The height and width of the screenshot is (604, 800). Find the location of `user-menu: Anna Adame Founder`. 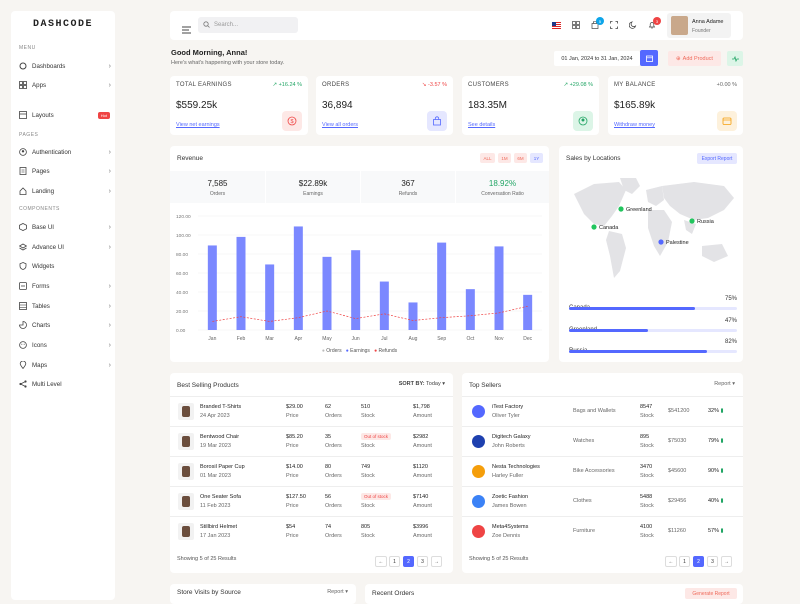

user-menu: Anna Adame Founder is located at coordinates (699, 25).